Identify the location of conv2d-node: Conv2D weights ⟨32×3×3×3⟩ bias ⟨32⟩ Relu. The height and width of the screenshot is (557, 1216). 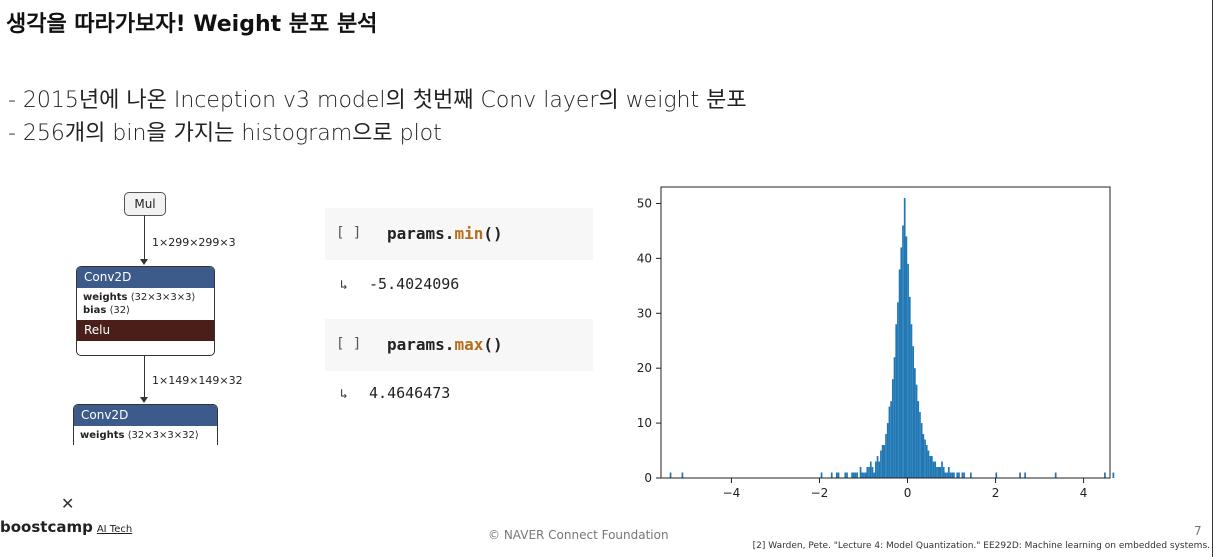
(145, 311).